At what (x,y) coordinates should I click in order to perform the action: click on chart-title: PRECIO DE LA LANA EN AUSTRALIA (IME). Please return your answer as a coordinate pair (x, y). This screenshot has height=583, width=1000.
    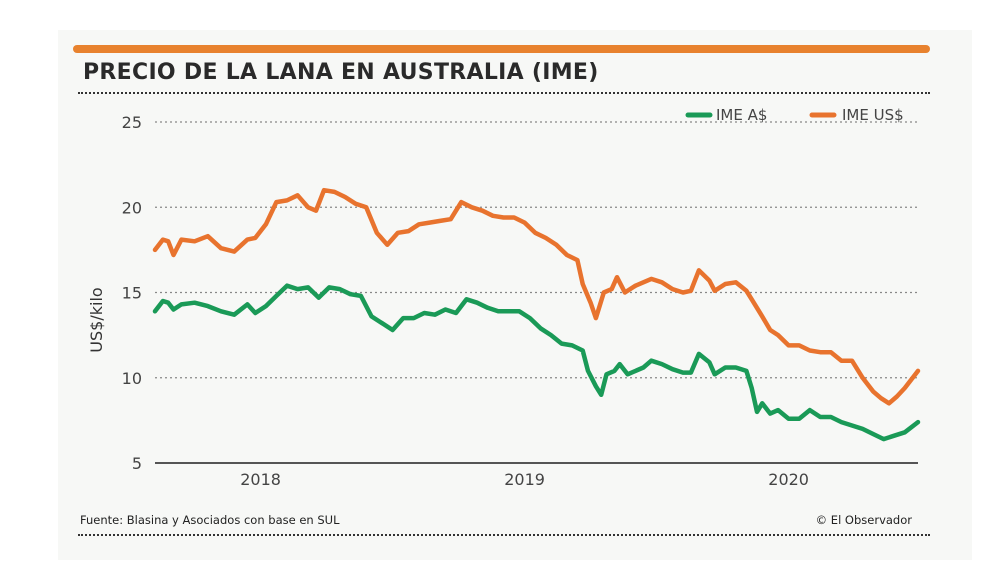
    Looking at the image, I should click on (341, 72).